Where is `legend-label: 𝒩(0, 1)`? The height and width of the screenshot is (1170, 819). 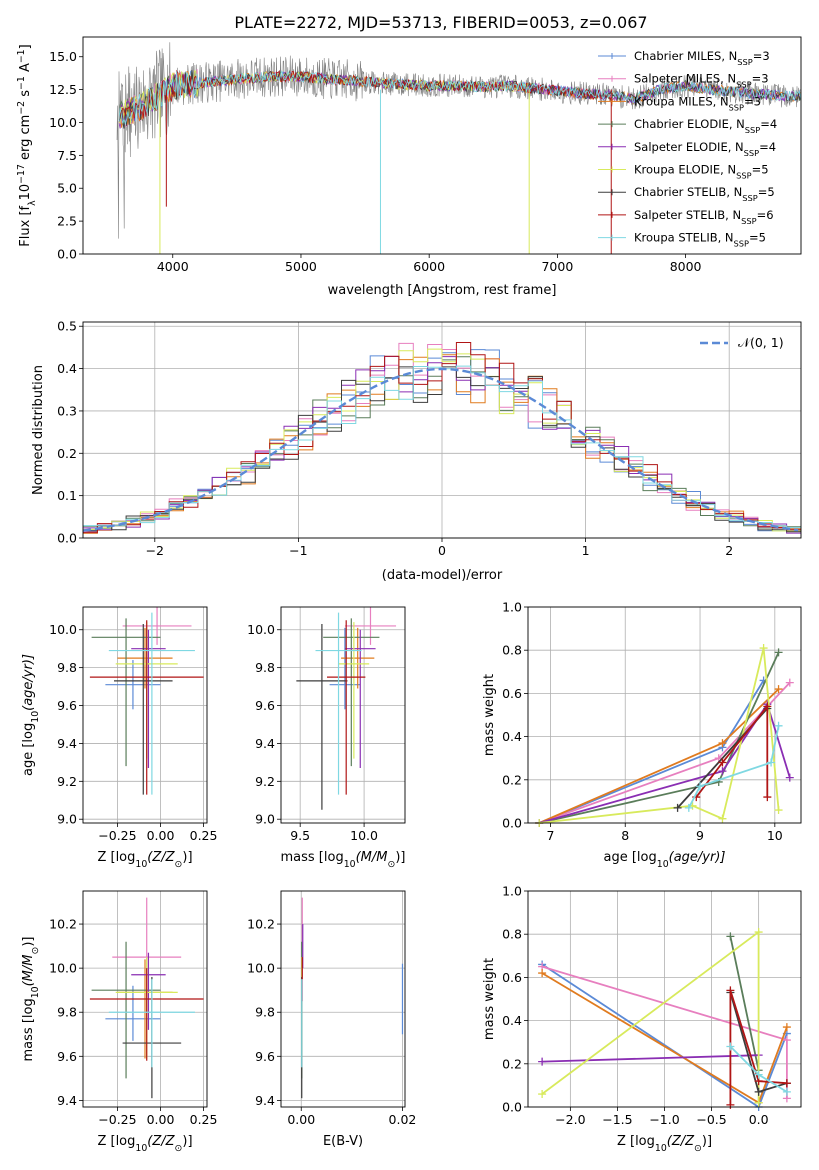
legend-label: 𝒩(0, 1) is located at coordinates (761, 342).